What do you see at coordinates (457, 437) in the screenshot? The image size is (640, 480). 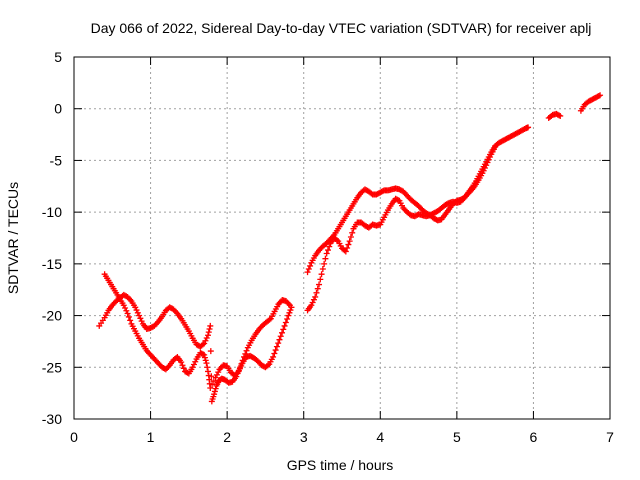 I see `x-tick-label: 5` at bounding box center [457, 437].